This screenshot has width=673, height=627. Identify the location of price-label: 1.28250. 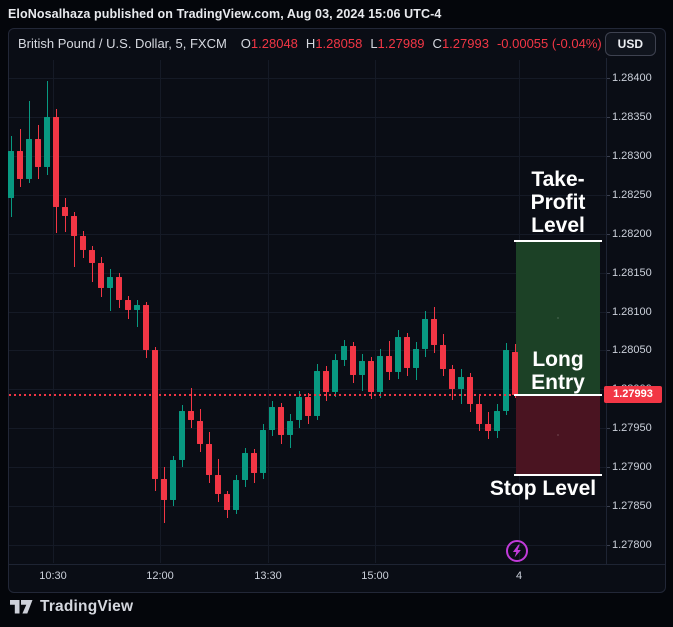
(632, 194).